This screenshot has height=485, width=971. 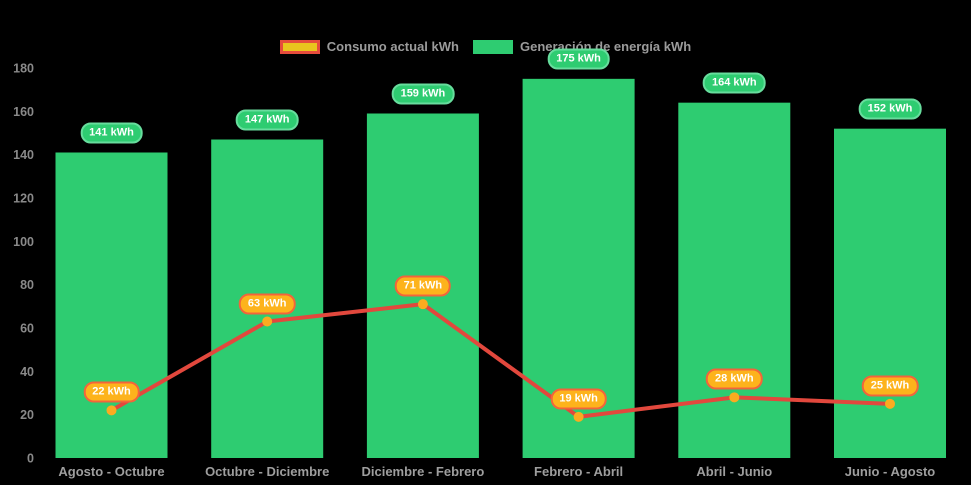 I want to click on legend-item-consumo: Consumo actual kWh, so click(x=369, y=46).